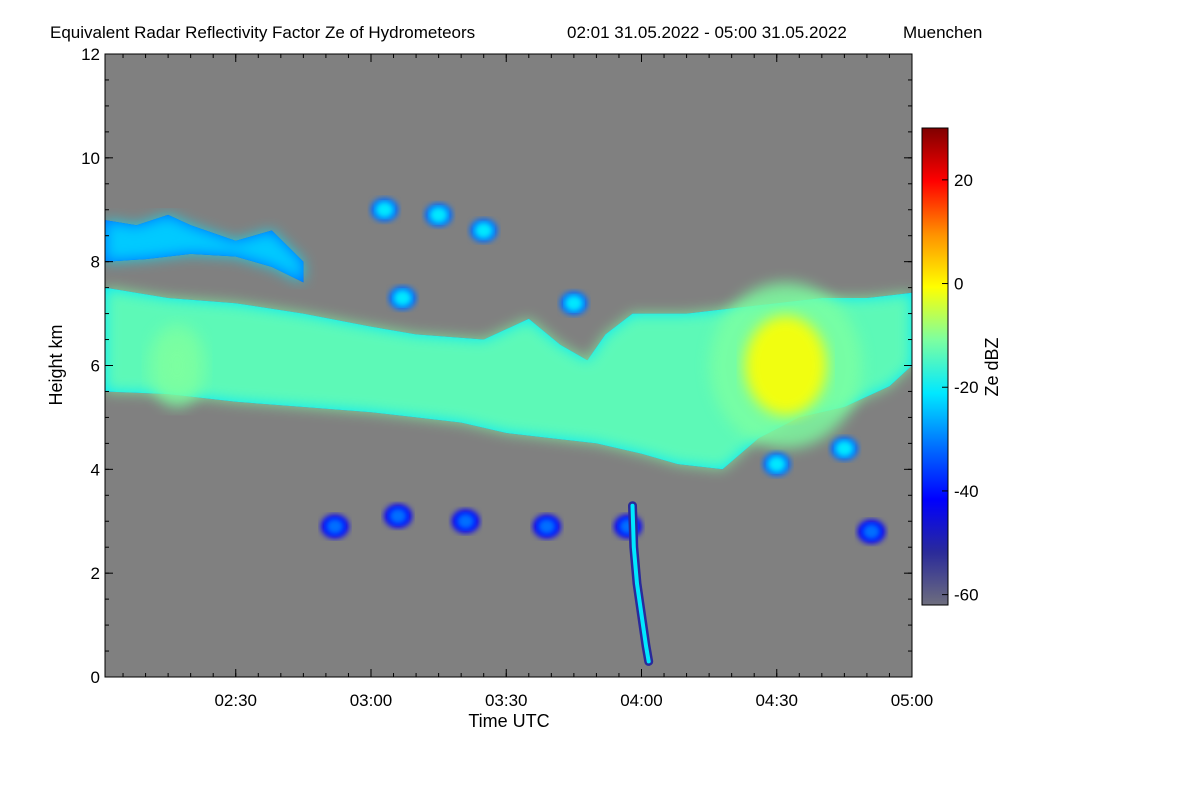  Describe the element at coordinates (992, 366) in the screenshot. I see `colorbar-label: Ze dBZ` at that location.